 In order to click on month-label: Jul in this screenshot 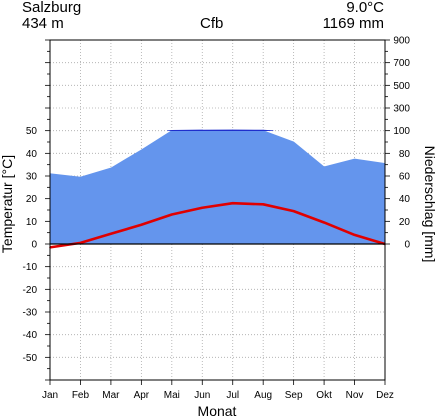, I will do `click(232, 395)`.